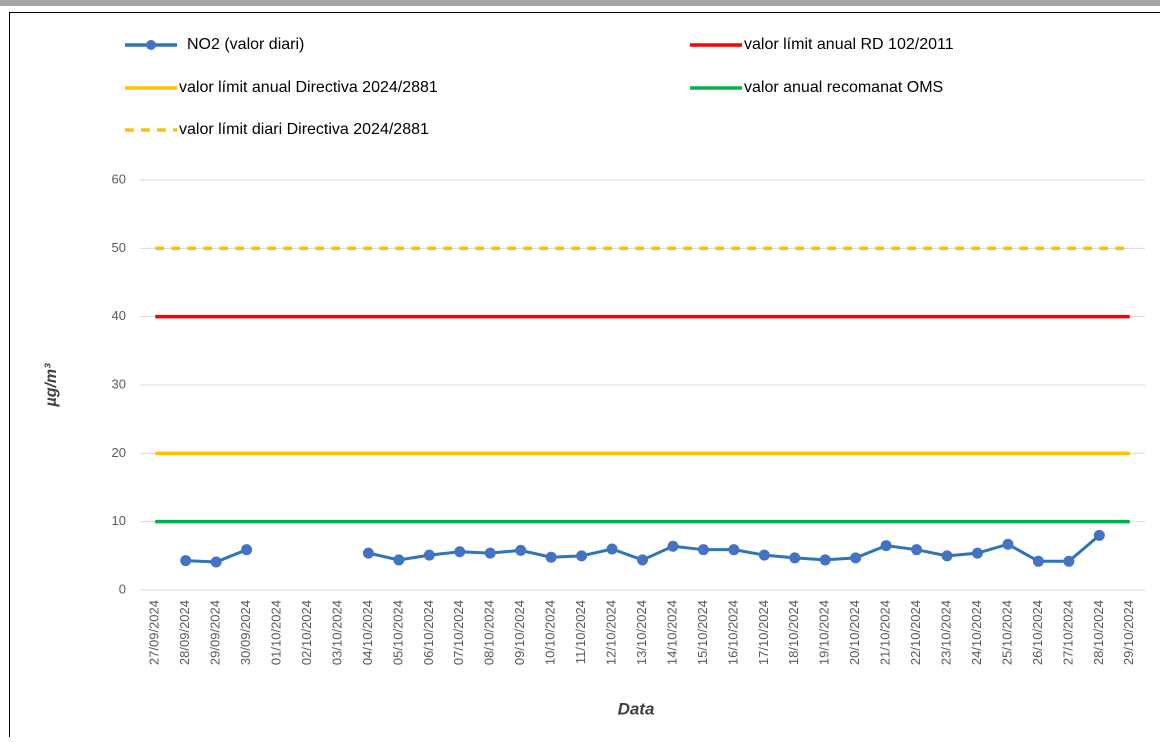 This screenshot has height=742, width=1160. What do you see at coordinates (336, 632) in the screenshot?
I see `x-tick-label: 03/10/2024` at bounding box center [336, 632].